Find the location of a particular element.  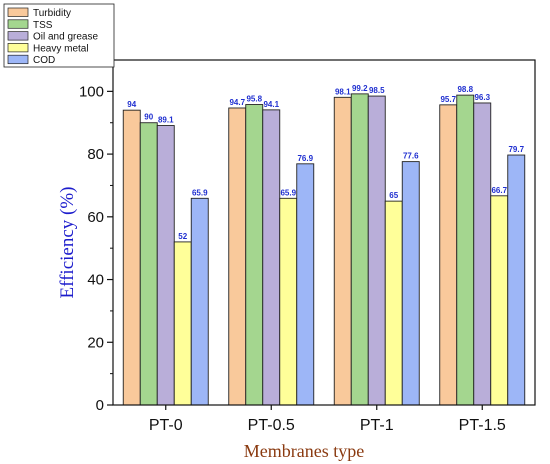

data-label: 98.5 is located at coordinates (377, 90).